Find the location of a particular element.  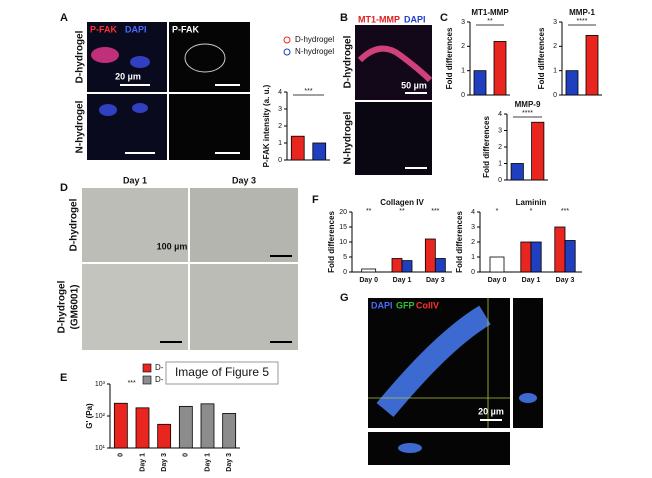

y-tick-label: 10 is located at coordinates (343, 242).